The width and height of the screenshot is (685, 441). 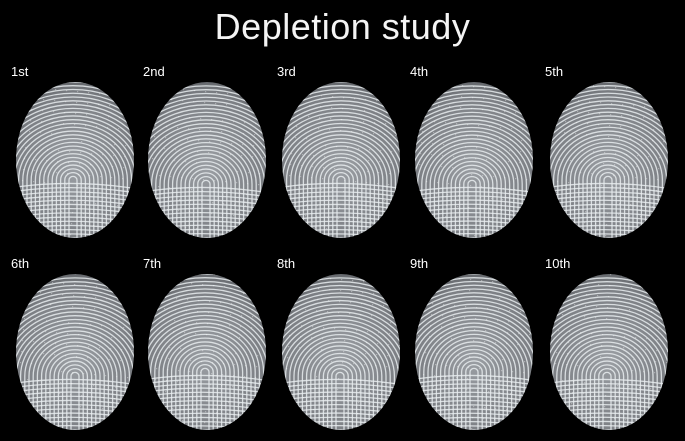 What do you see at coordinates (152, 263) in the screenshot?
I see `print-label: 7th` at bounding box center [152, 263].